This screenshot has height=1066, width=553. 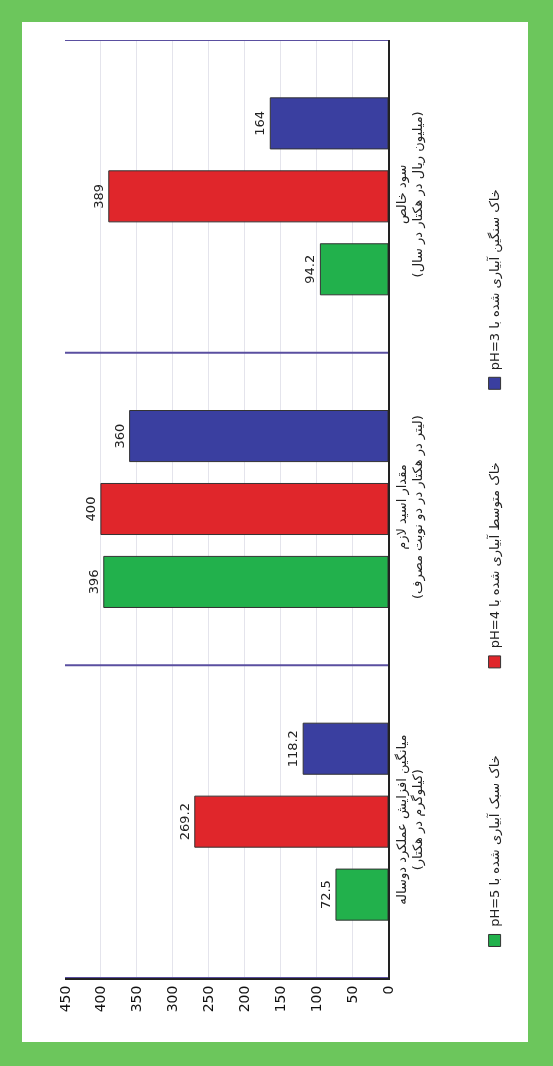 What do you see at coordinates (136, 999) in the screenshot?
I see `x-tick-label: 350` at bounding box center [136, 999].